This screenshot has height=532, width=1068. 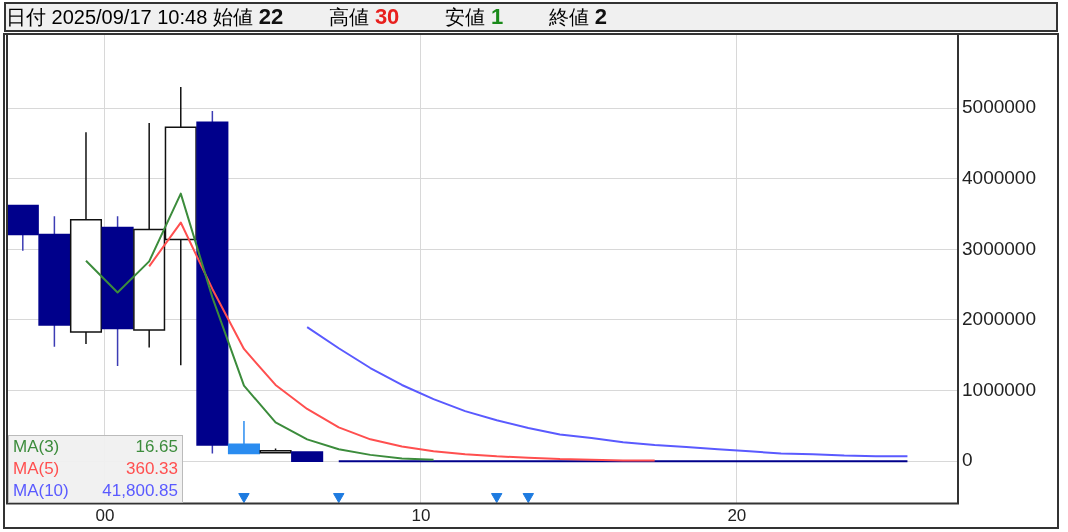 I want to click on x-tick-label: 00, so click(x=105, y=516).